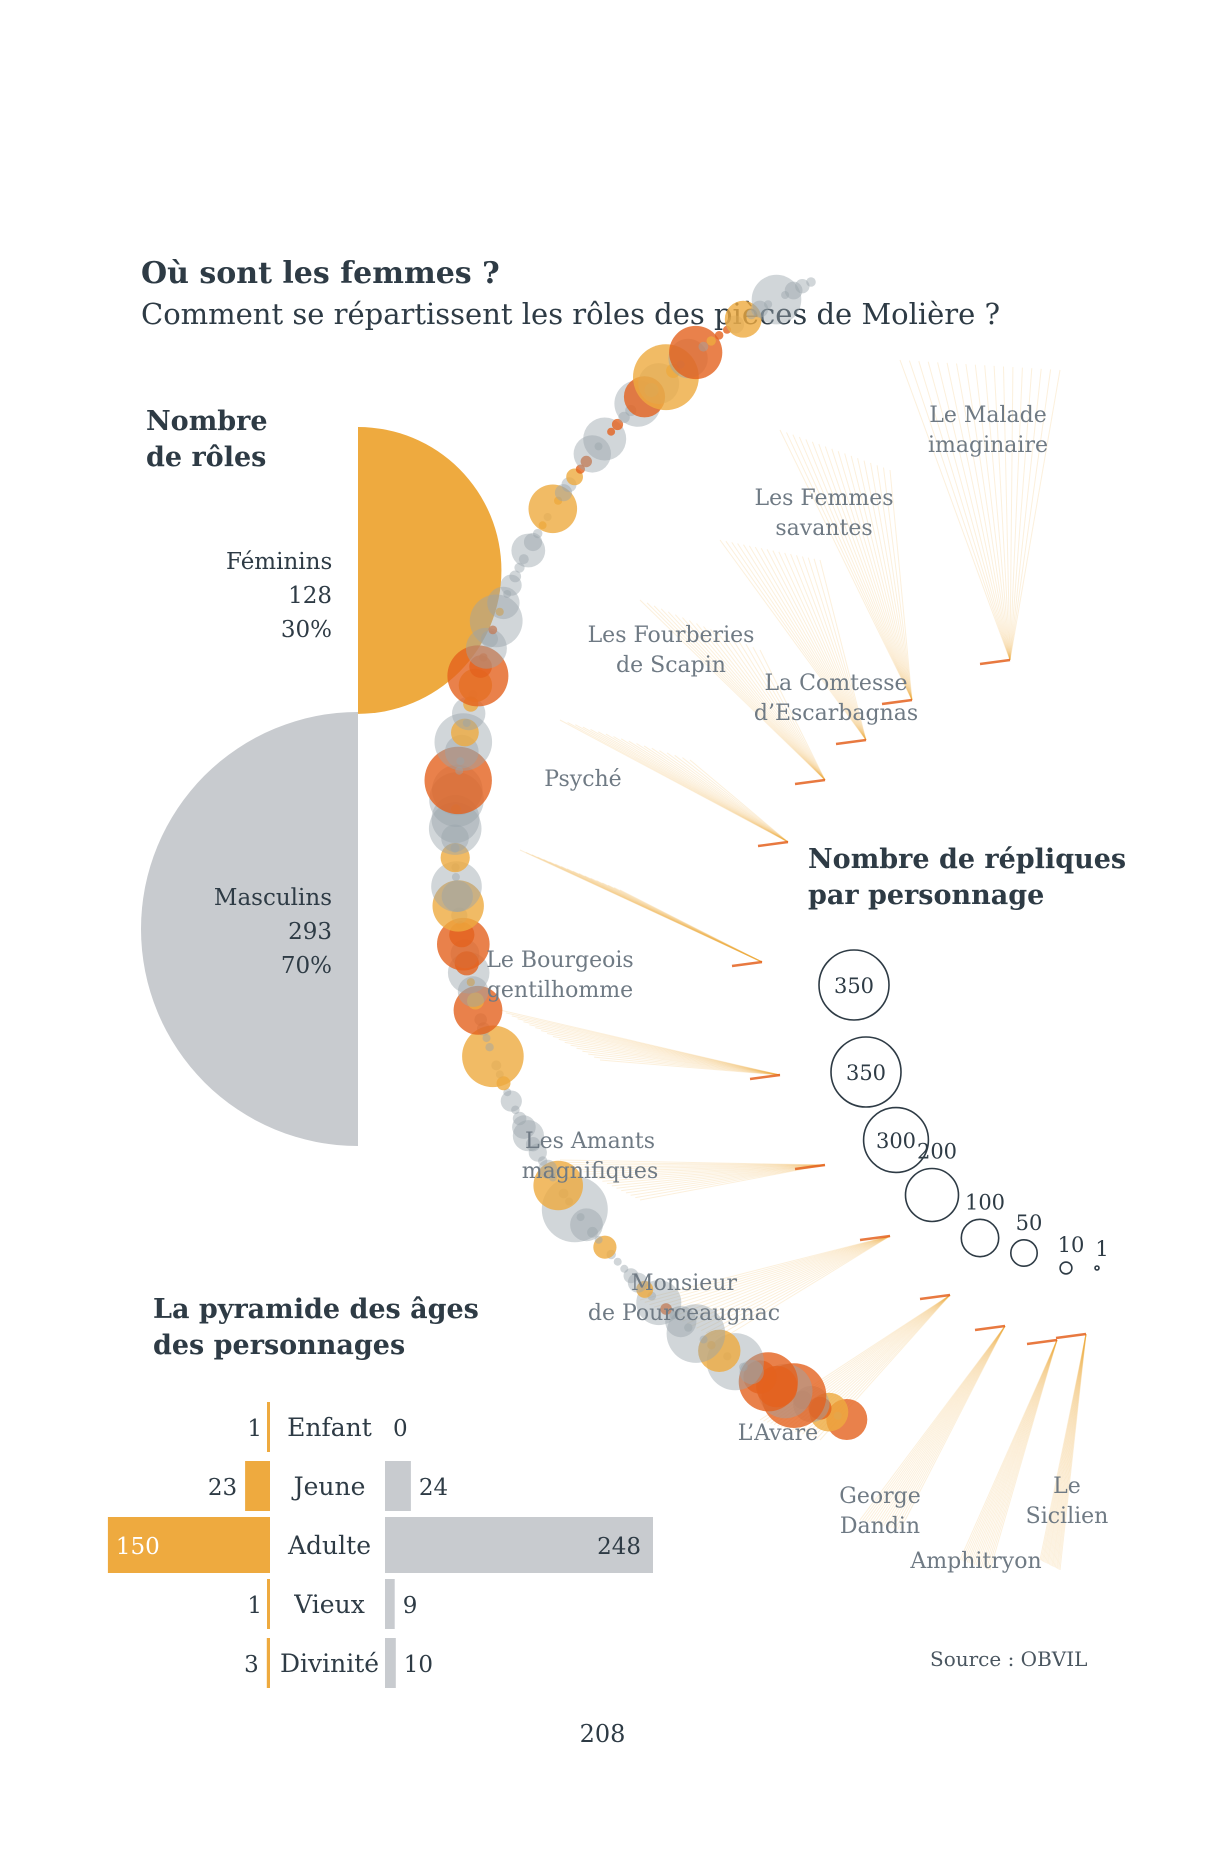  What do you see at coordinates (279, 1345) in the screenshot?
I see `pyramid-title-line2: des personnages` at bounding box center [279, 1345].